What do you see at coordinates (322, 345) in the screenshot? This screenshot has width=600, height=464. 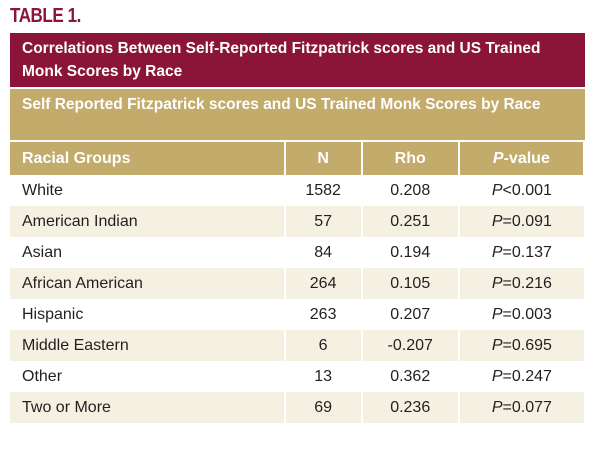 I see `table-cell: 6` at bounding box center [322, 345].